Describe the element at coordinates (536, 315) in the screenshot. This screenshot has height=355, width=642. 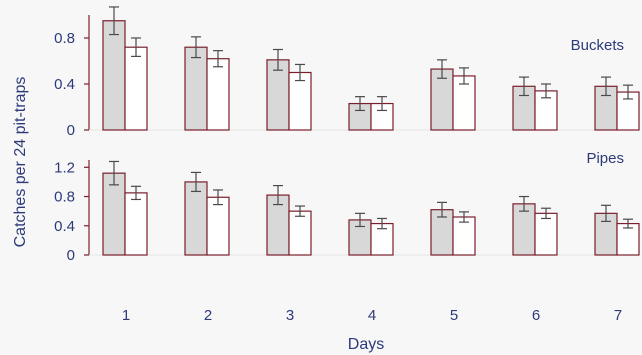
I see `x-tick-label: 6` at that location.